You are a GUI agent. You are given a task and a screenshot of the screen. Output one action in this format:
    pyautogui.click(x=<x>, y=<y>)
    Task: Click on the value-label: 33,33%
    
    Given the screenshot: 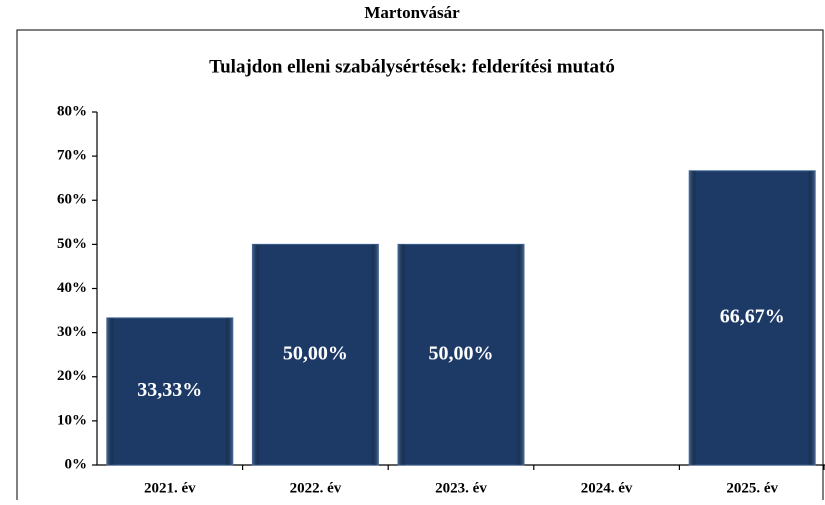 What is the action you would take?
    pyautogui.click(x=169, y=390)
    